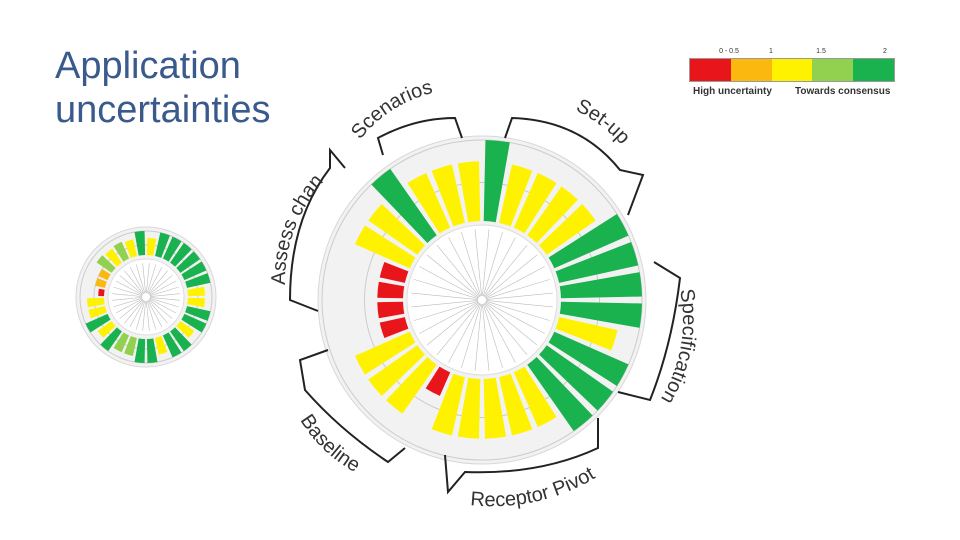 This screenshot has width=960, height=540. Describe the element at coordinates (352, 406) in the screenshot. I see `bracket-baseline` at that location.